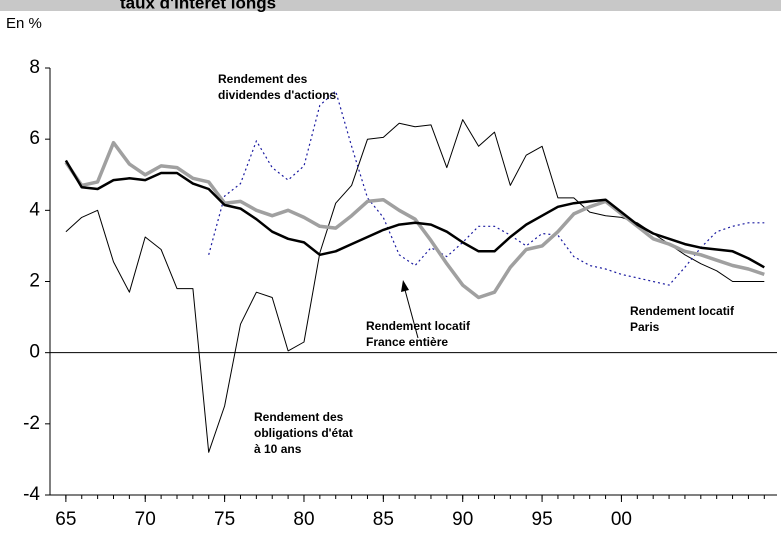 This screenshot has width=781, height=536. What do you see at coordinates (145, 519) in the screenshot?
I see `x-tick-label: 70` at bounding box center [145, 519].